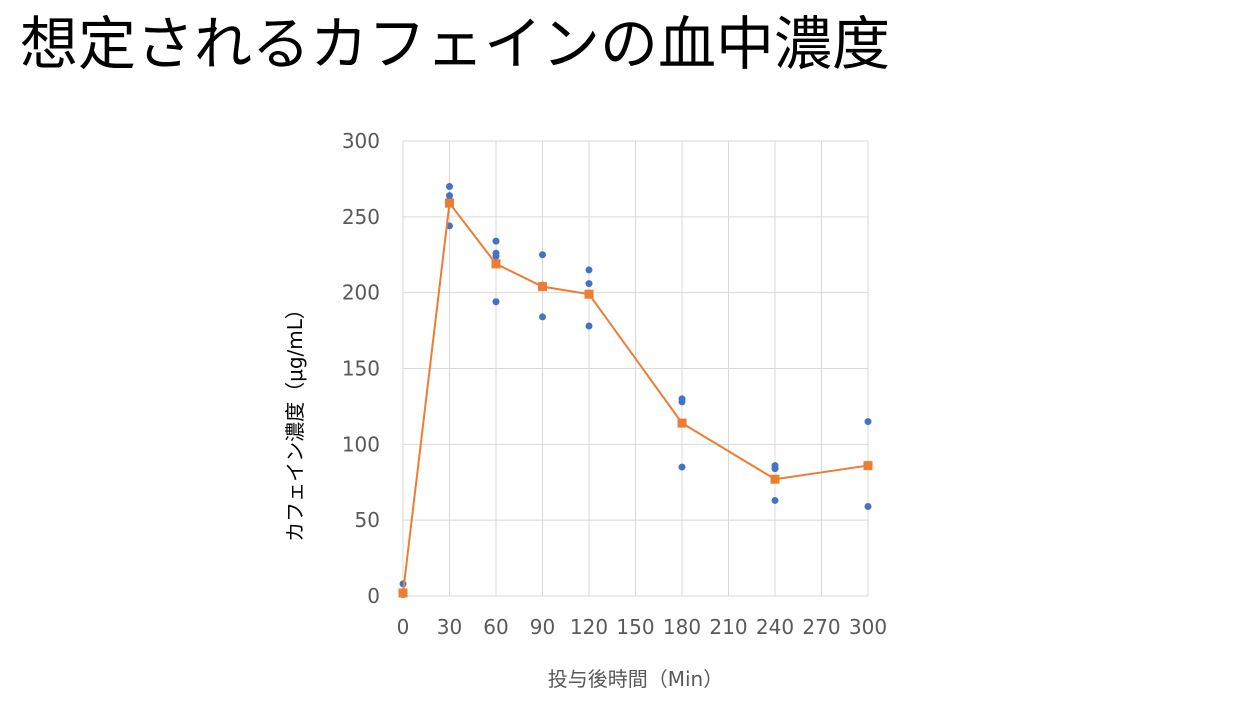  What do you see at coordinates (821, 627) in the screenshot?
I see `x-tick-label: 270` at bounding box center [821, 627].